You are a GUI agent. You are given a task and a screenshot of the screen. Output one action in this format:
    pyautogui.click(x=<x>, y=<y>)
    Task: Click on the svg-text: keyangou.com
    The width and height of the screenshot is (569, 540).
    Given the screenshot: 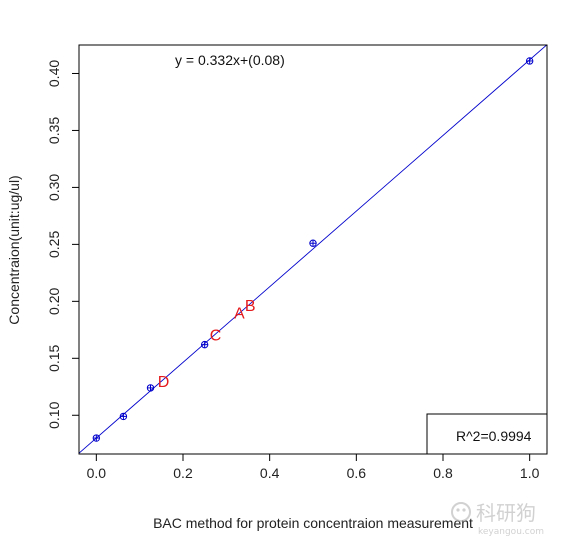 What is the action you would take?
    pyautogui.click(x=511, y=532)
    